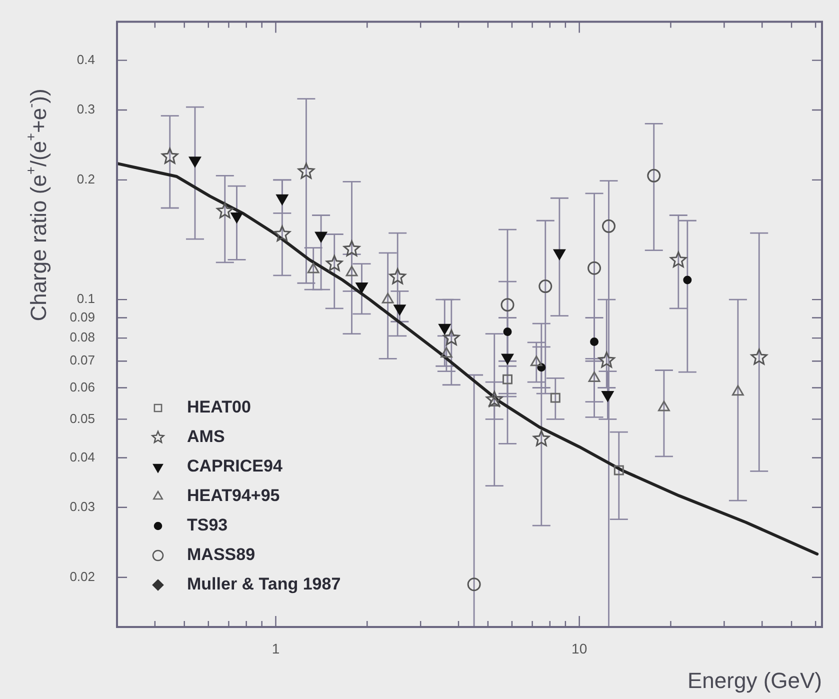 This screenshot has height=699, width=839. Describe the element at coordinates (37, 205) in the screenshot. I see `y-axis-title: Charge ratio (e+/(e++e-))` at that location.